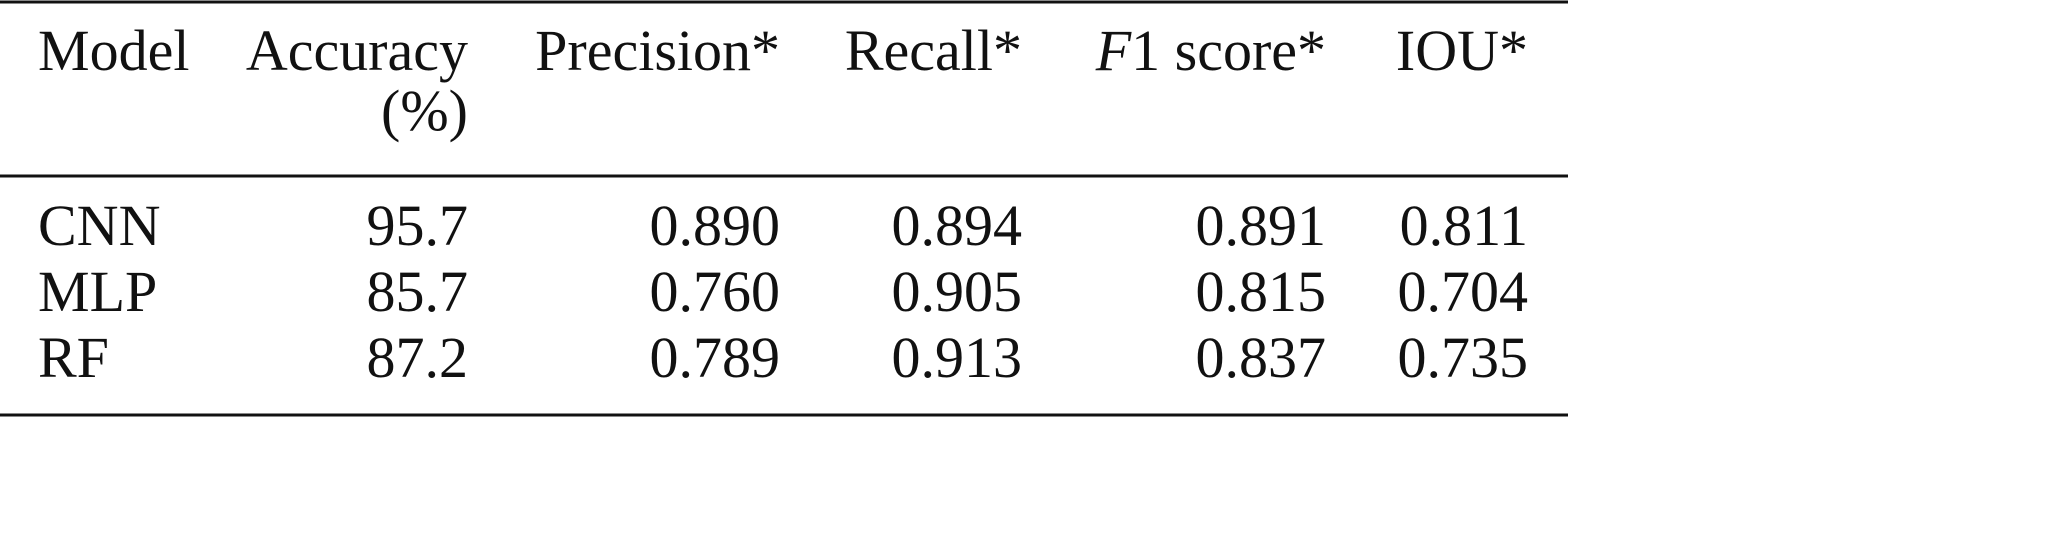 This screenshot has width=2067, height=554. I want to click on cell: 0.789, so click(715, 357).